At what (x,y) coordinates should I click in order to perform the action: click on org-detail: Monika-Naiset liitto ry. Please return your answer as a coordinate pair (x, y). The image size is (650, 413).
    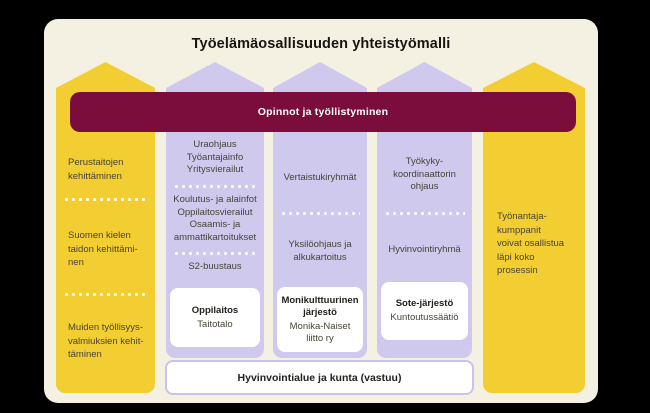
    Looking at the image, I should click on (320, 332).